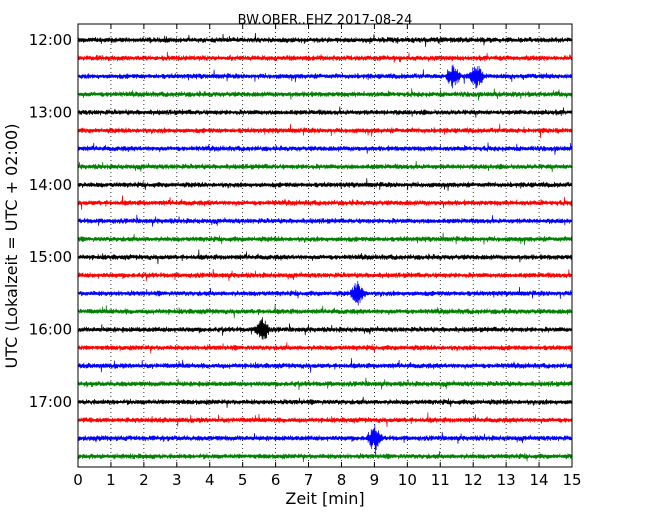  Describe the element at coordinates (309, 480) in the screenshot. I see `x-tick-label: 7` at that location.